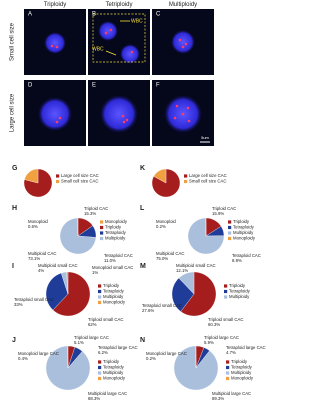  I want to click on slice-label: Triploid CAC, so click(224, 208).